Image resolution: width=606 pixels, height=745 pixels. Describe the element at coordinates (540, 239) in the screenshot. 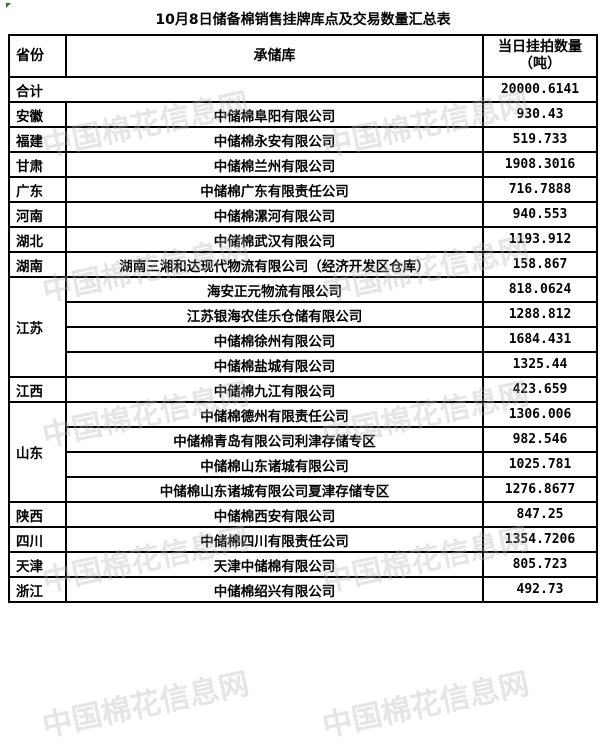

I see `quantity-cell: 1193.912` at that location.